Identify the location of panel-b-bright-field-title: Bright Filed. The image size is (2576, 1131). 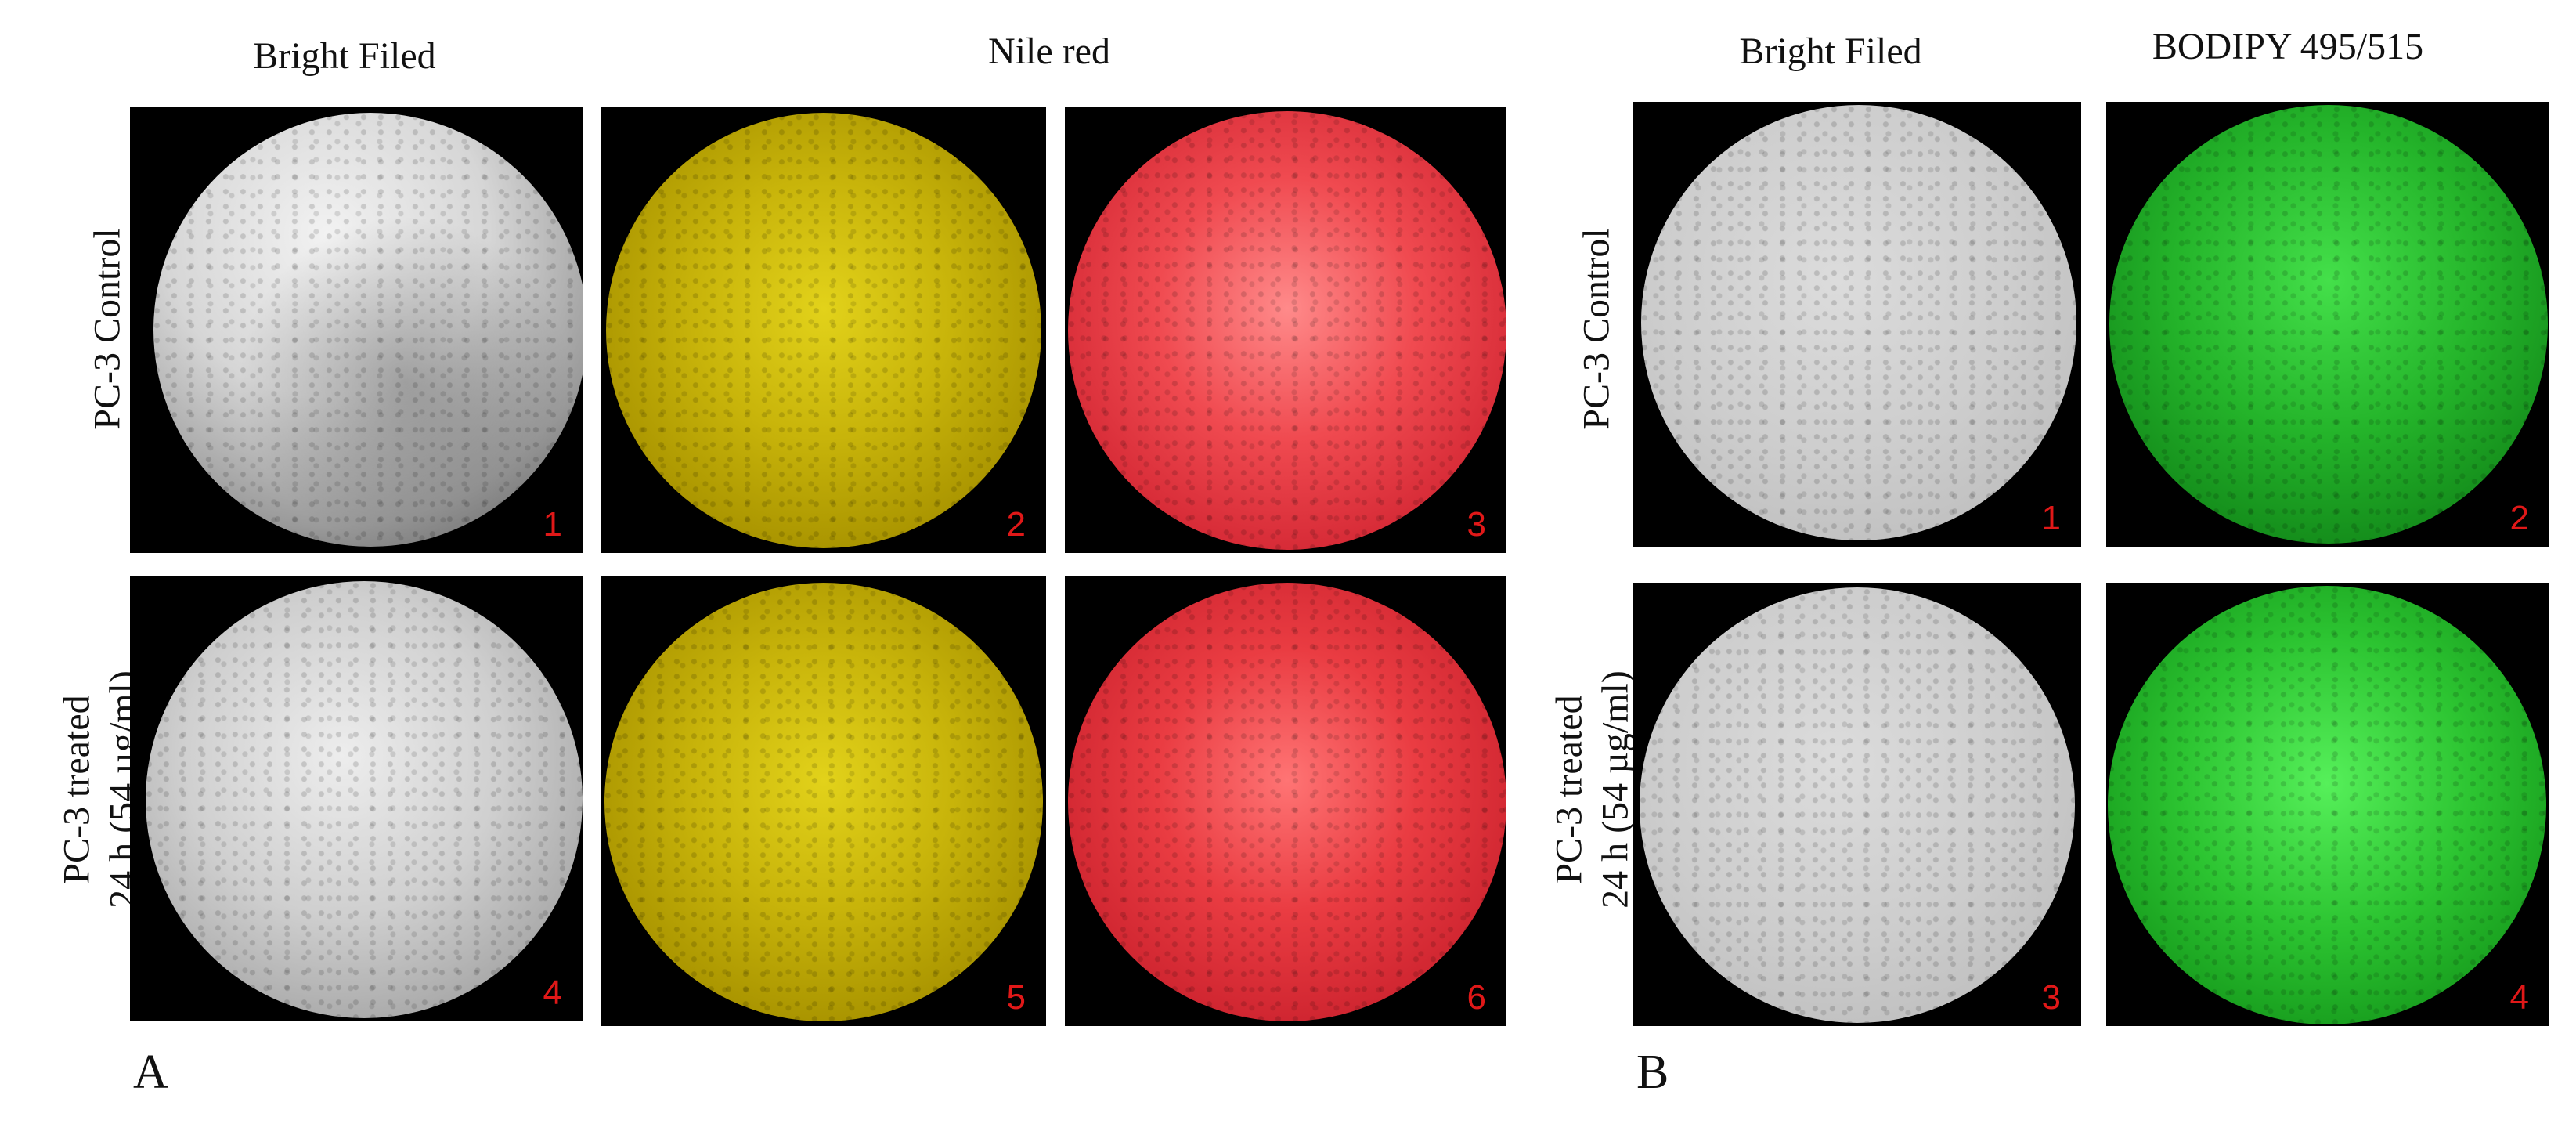
(1830, 52).